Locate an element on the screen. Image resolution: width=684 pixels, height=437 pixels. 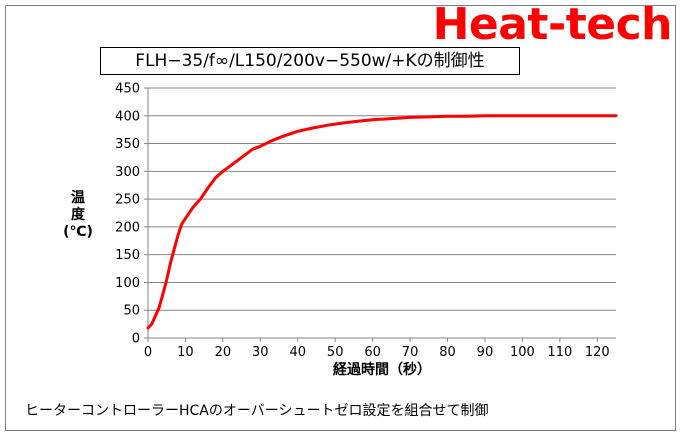
y-tick-label: 250 is located at coordinates (127, 200).